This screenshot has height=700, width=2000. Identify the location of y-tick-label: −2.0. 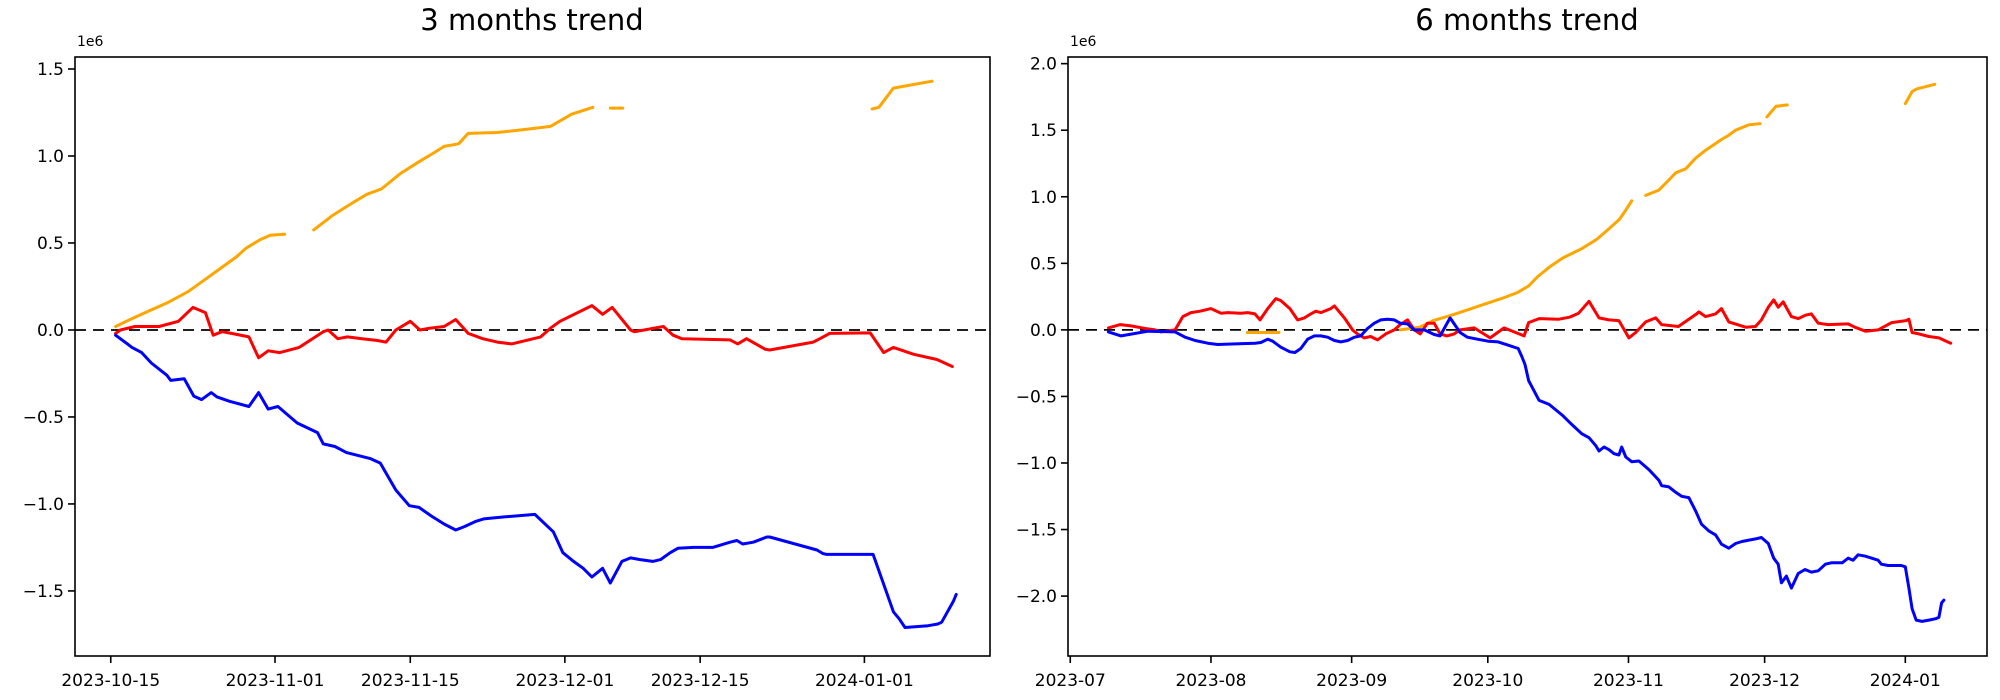
(1036, 597).